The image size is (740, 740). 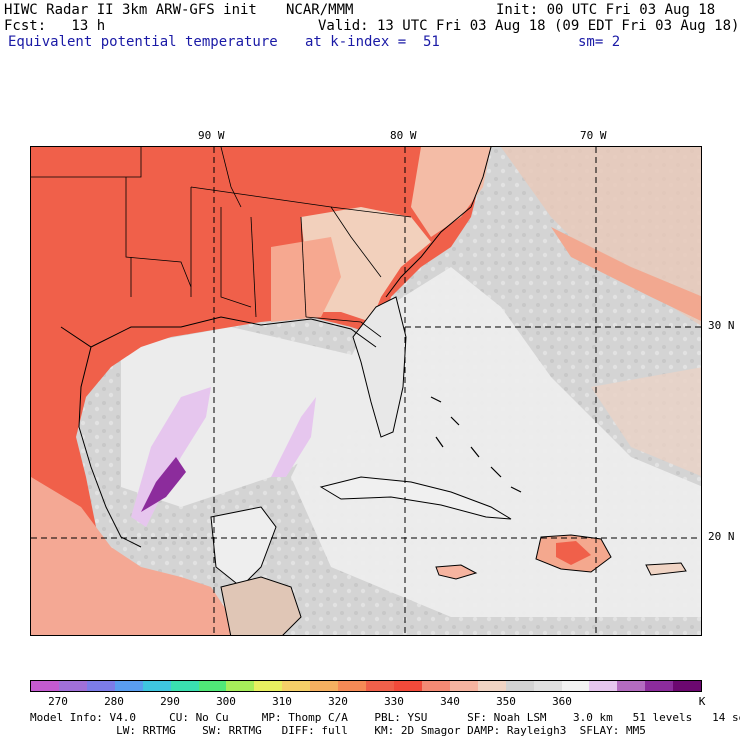 I want to click on colorbar-label: 330, so click(x=394, y=701).